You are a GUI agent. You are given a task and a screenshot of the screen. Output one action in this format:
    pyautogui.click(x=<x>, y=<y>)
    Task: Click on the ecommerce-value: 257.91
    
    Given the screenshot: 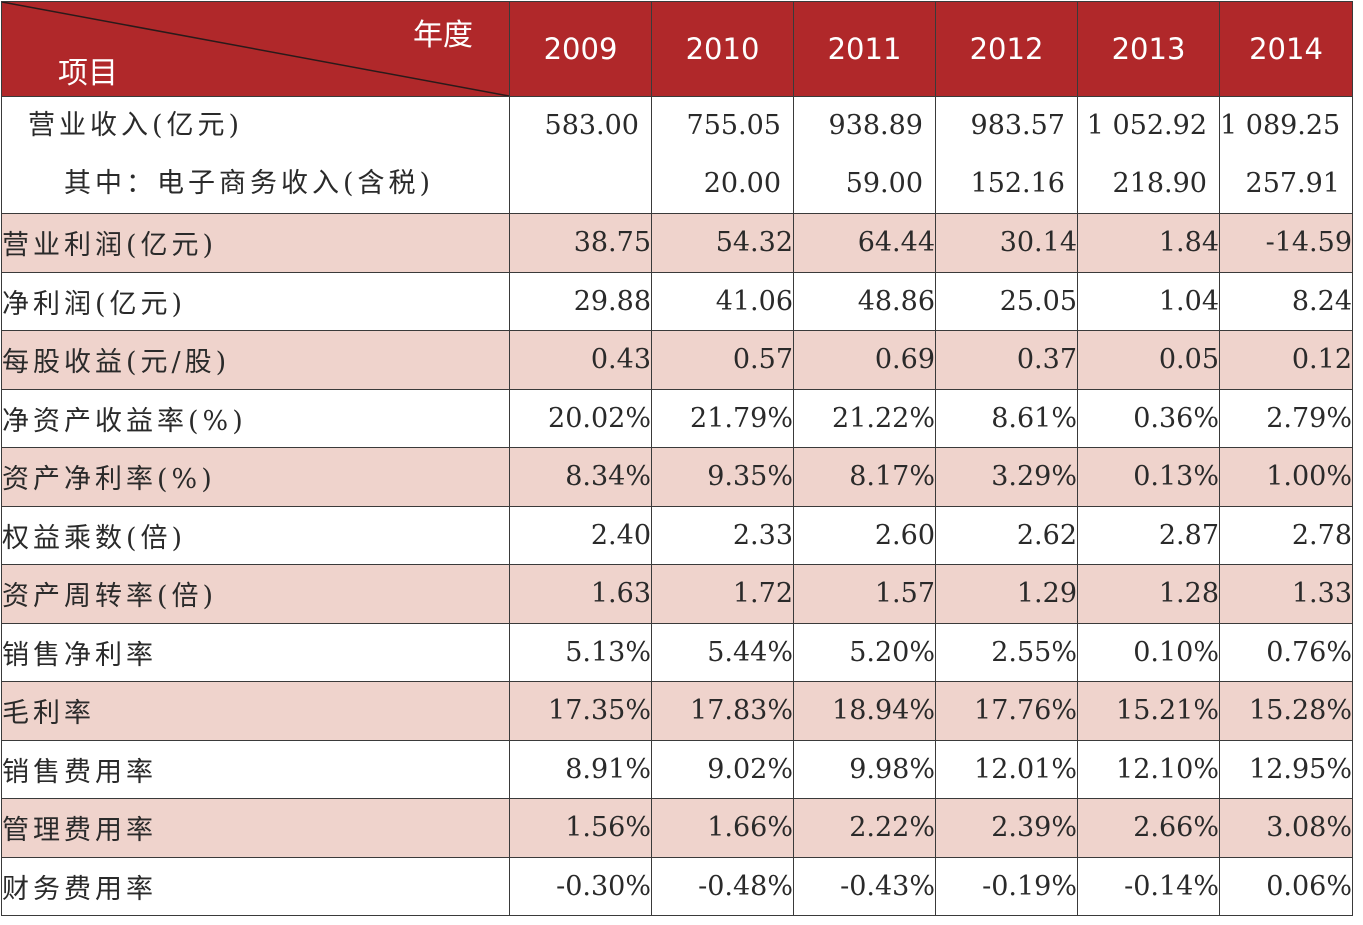 What is the action you would take?
    pyautogui.click(x=1292, y=183)
    